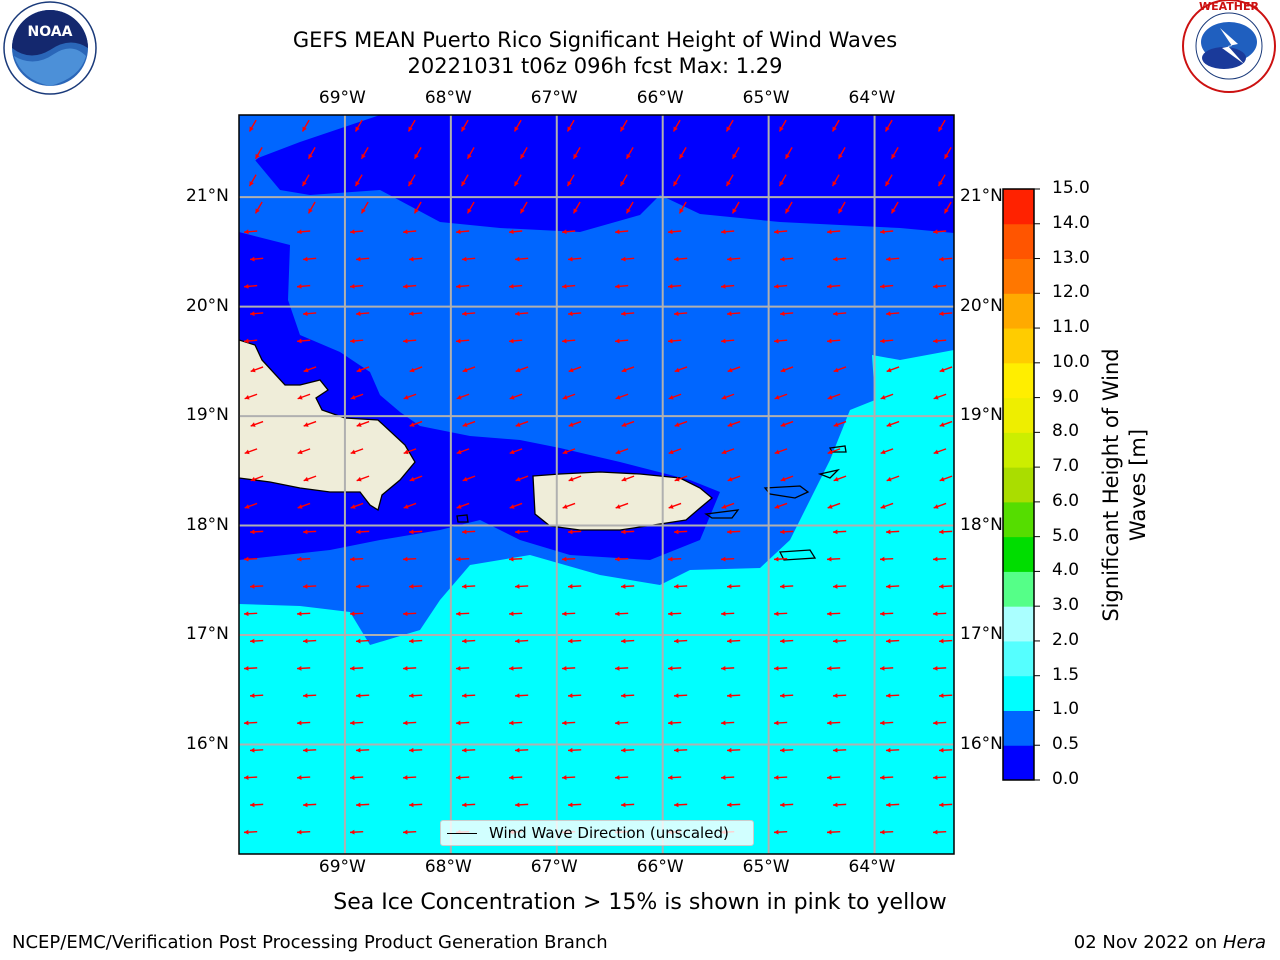 Image resolution: width=1280 pixels, height=960 pixels. I want to click on colorbar-tick-label: 1.0, so click(1066, 709).